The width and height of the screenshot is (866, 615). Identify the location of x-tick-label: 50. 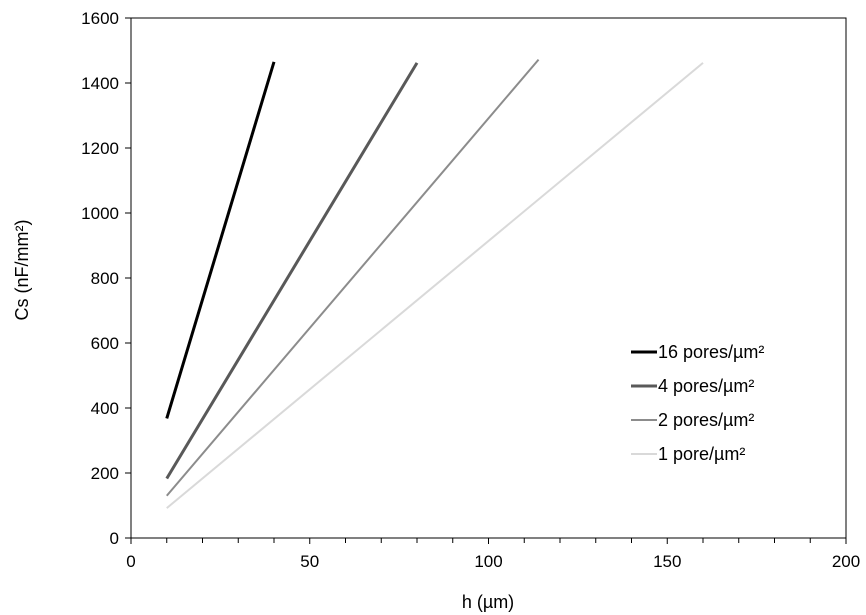
(309, 561).